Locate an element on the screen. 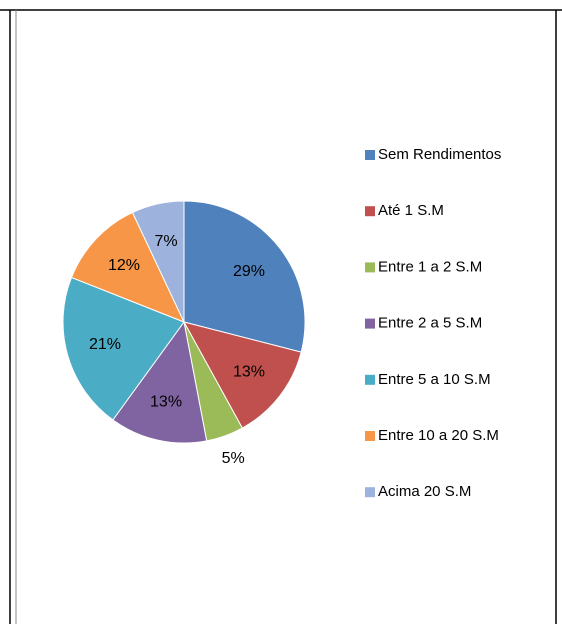  data-label: 12% is located at coordinates (124, 265).